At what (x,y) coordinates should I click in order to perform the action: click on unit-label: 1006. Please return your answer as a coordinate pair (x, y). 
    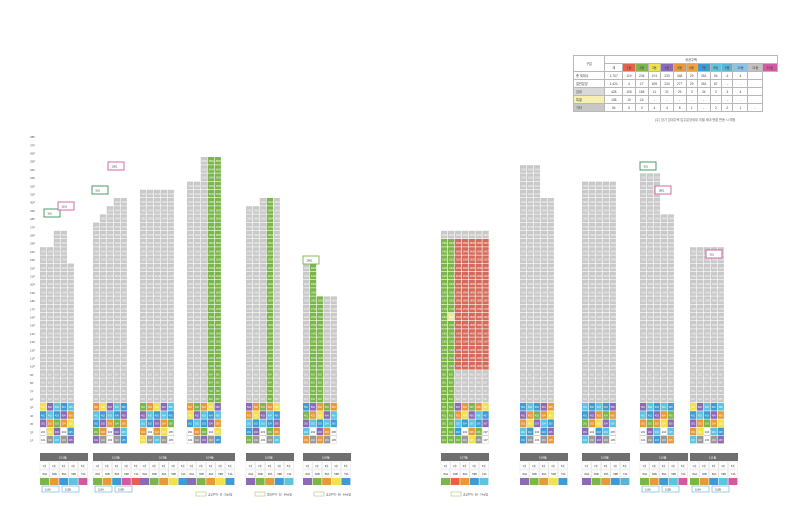
    Looking at the image, I should click on (480, 366).